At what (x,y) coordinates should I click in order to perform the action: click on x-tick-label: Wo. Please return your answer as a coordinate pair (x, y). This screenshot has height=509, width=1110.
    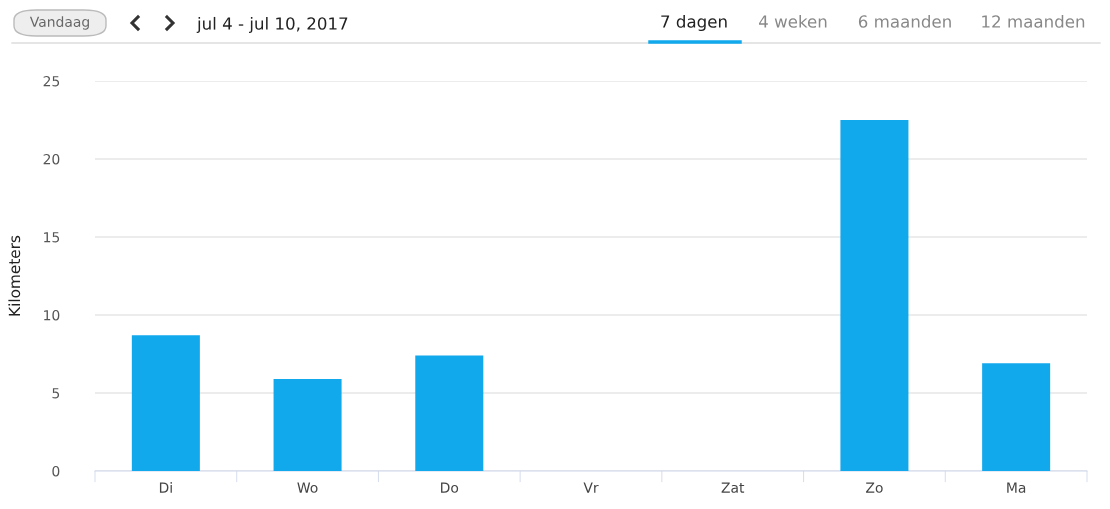
    Looking at the image, I should click on (307, 487).